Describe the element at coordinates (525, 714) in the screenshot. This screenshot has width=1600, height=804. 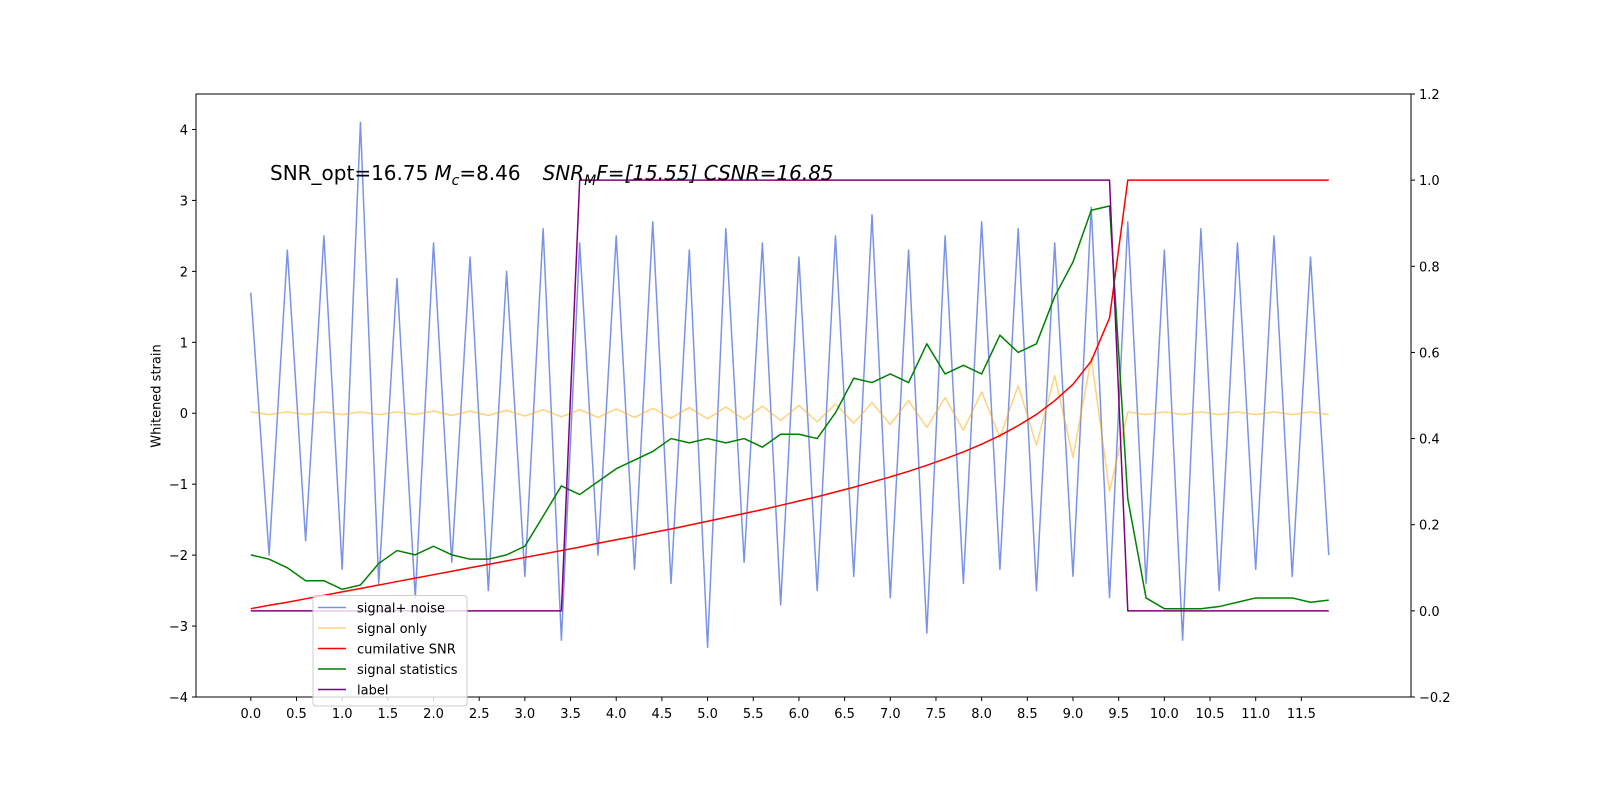
I see `x-tick-label: 3.0` at that location.